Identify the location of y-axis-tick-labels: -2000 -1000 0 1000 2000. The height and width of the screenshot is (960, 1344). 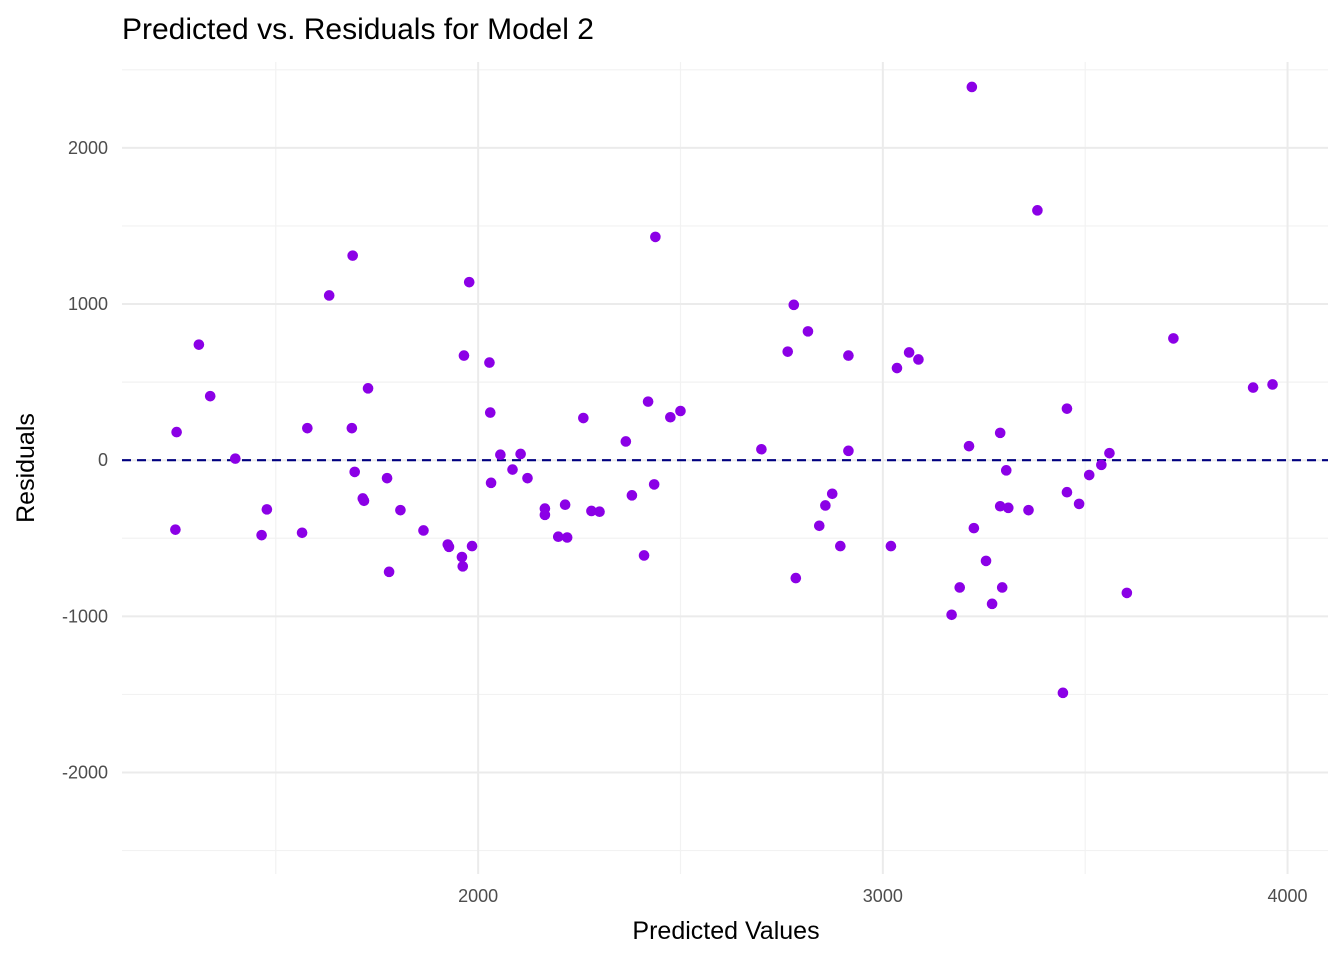
(85, 460).